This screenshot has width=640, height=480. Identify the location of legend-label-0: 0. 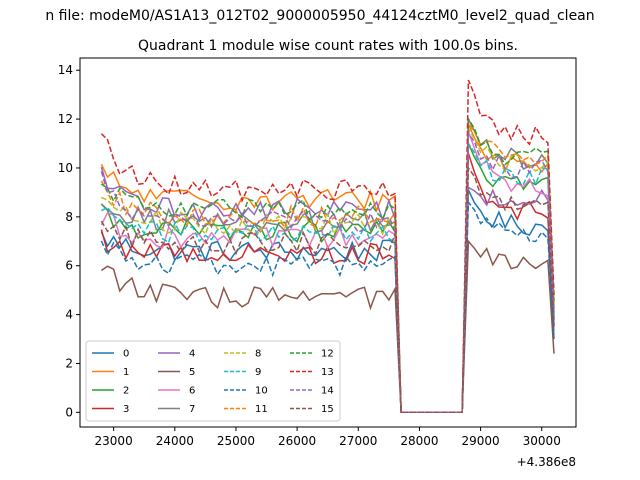
(126, 354).